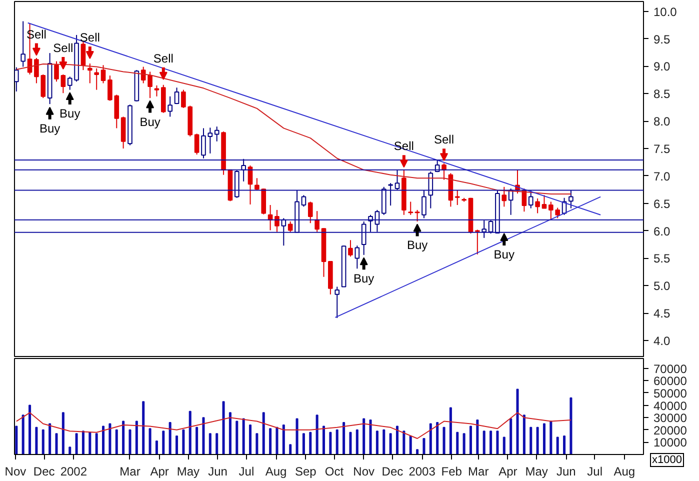 The height and width of the screenshot is (481, 699). What do you see at coordinates (662, 286) in the screenshot?
I see `y-tick-label: 5.0` at bounding box center [662, 286].